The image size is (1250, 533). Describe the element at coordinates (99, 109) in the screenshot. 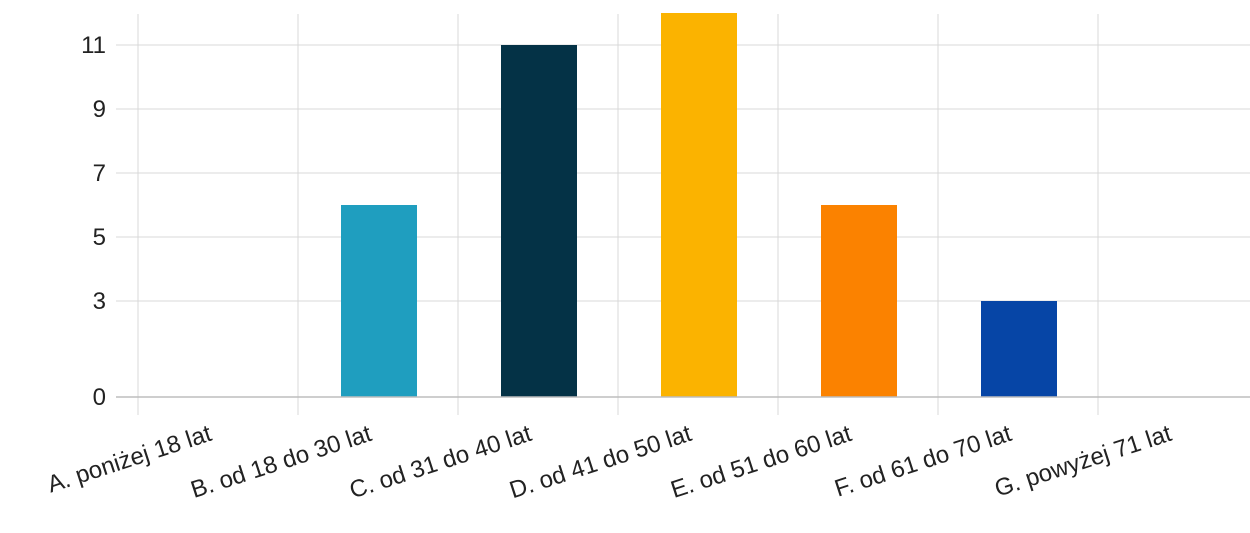

I see `y-tick-label: 9` at that location.